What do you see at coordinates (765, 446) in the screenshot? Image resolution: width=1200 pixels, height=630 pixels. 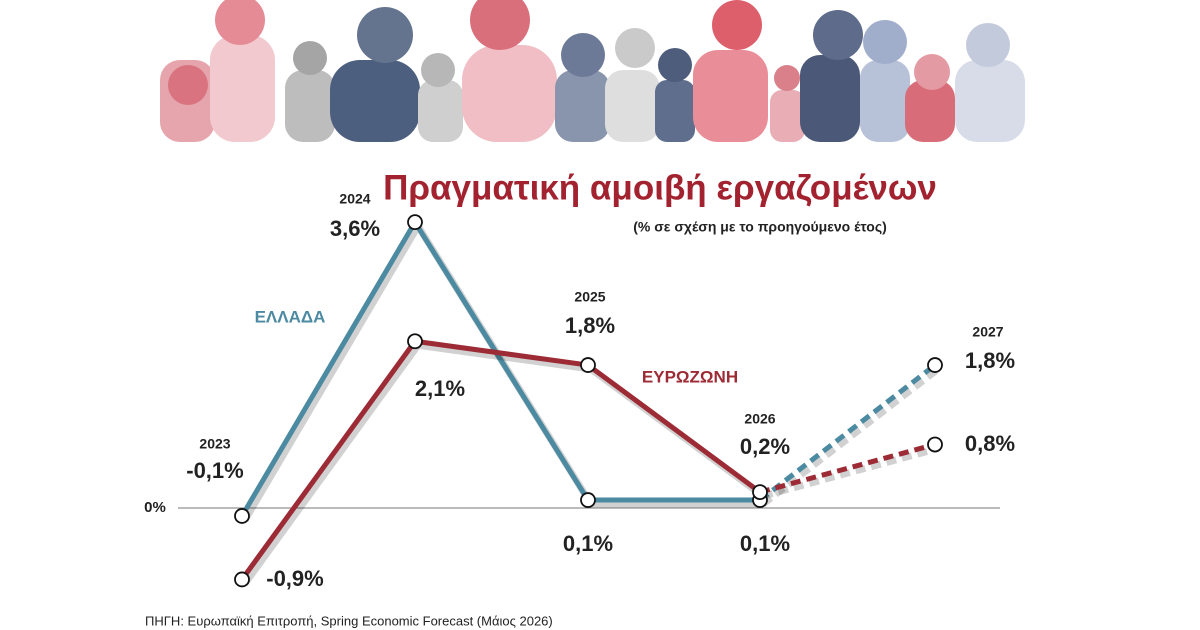 I see `value-label: 0,2%` at bounding box center [765, 446].